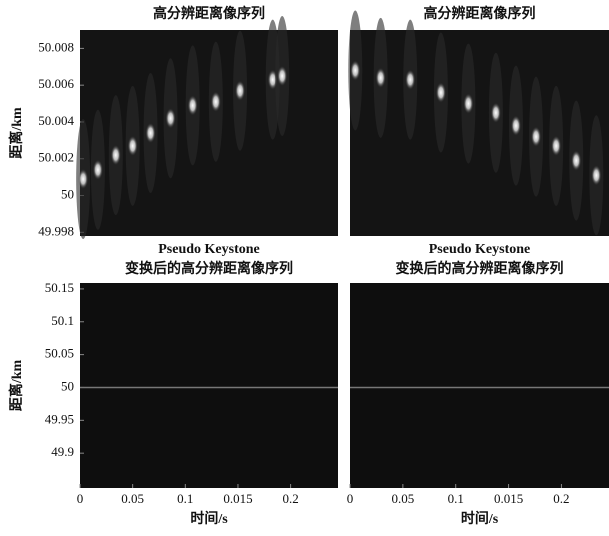 This screenshot has height=536, width=609. Describe the element at coordinates (62, 451) in the screenshot. I see `y-tick-label: 49.9` at that location.